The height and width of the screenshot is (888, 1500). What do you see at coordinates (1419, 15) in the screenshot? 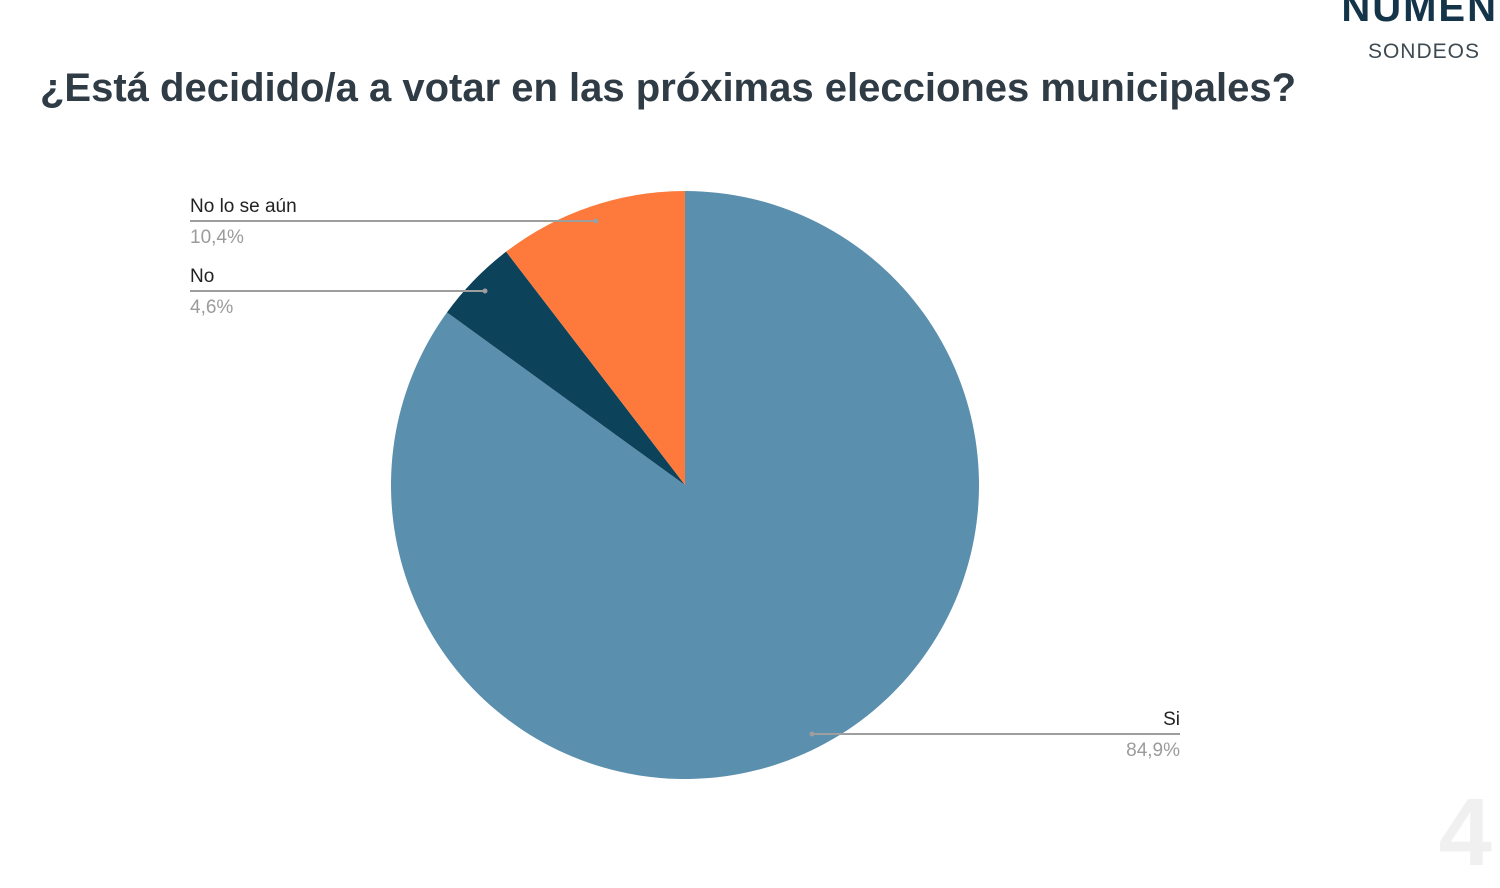
I see `brand-name: NUMEN` at bounding box center [1419, 15].